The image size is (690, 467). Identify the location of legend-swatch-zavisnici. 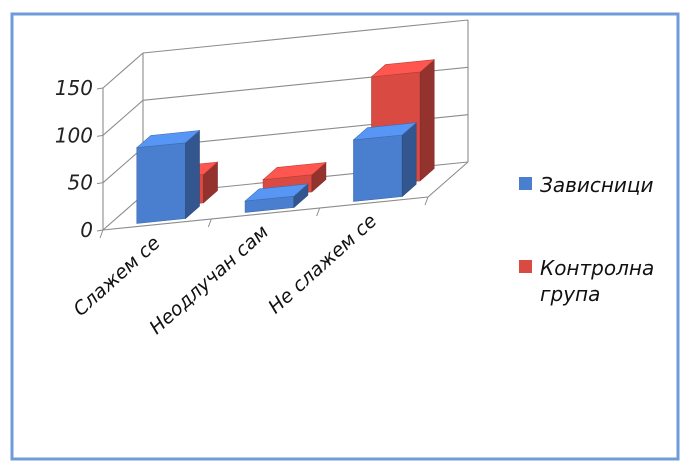
(525, 183).